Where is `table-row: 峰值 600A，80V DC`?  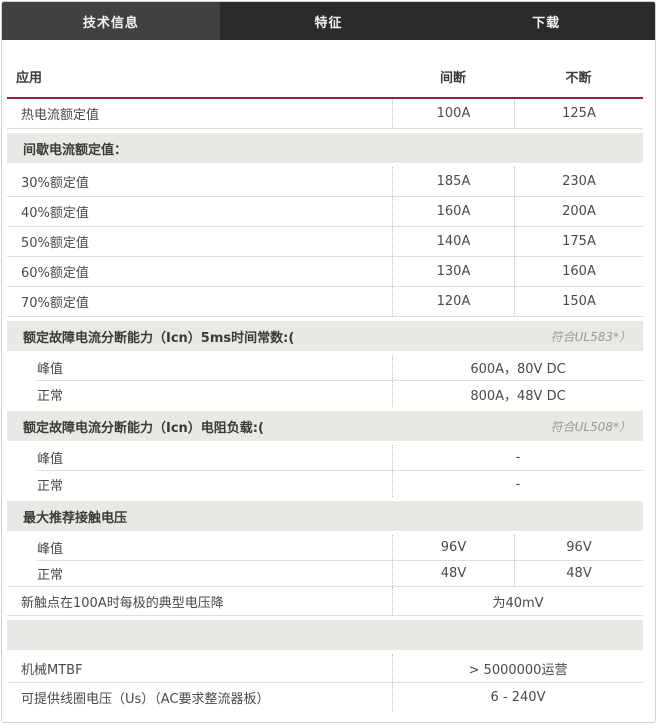
table-row: 峰值 600A，80V DC is located at coordinates (340, 368).